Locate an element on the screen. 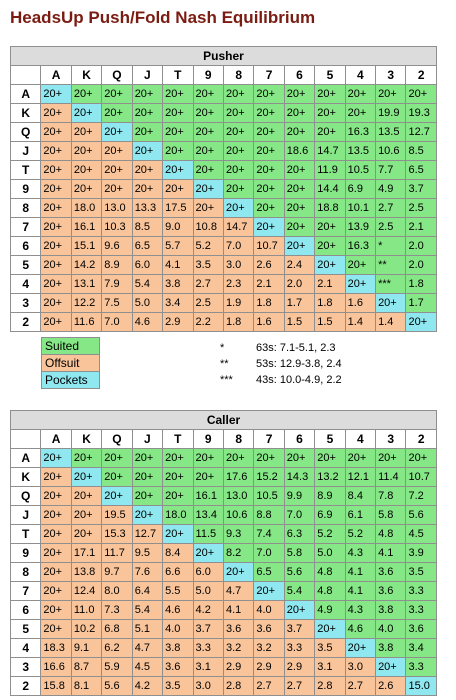 The width and height of the screenshot is (456, 700). hand-cell: 14.7 is located at coordinates (238, 227).